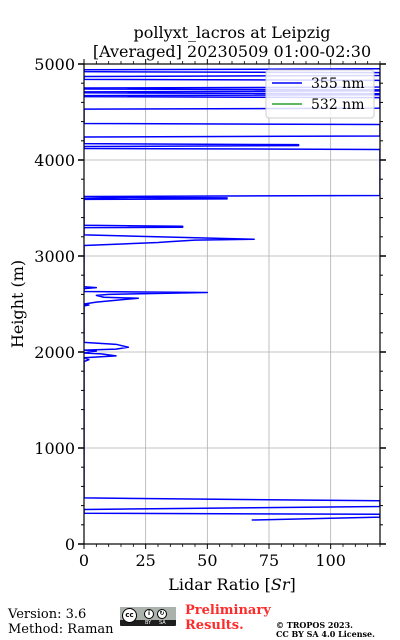 The image size is (400, 640). I want to click on legend-box, so click(320, 94).